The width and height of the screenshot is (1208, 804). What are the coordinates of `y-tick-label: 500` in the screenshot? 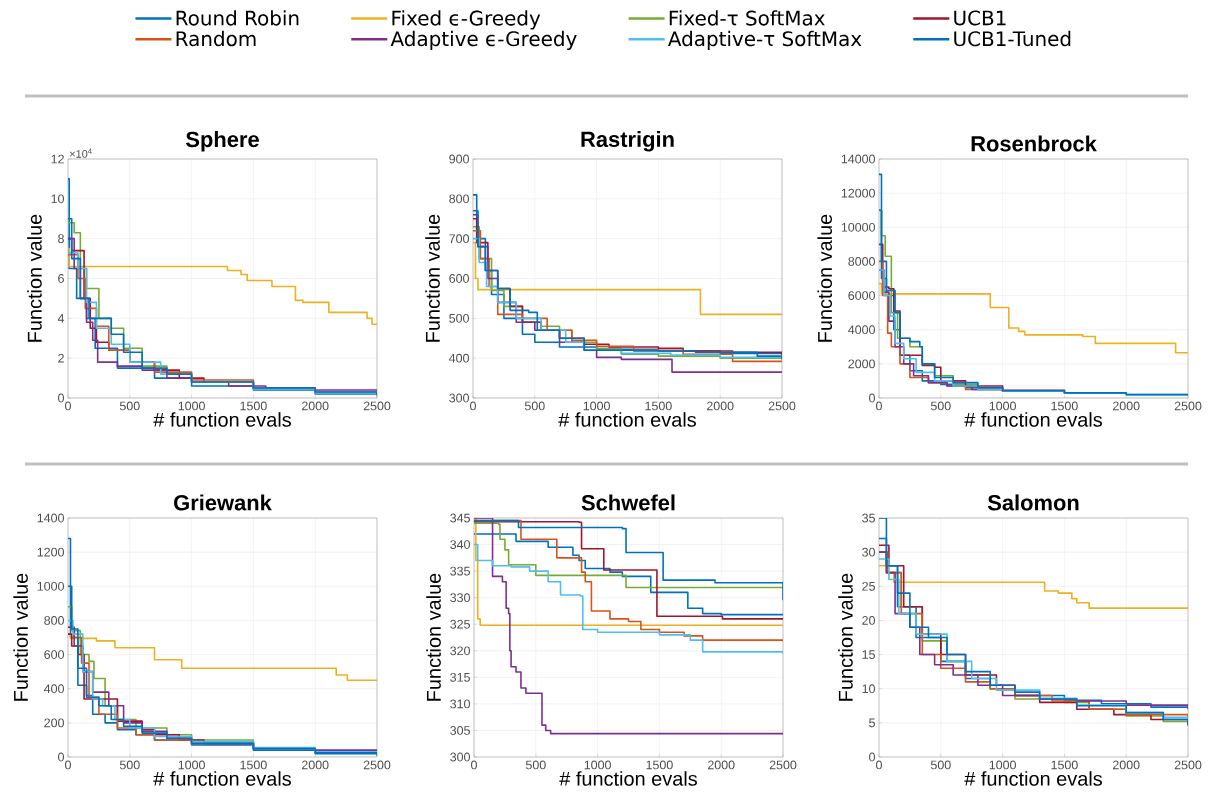 It's located at (459, 318).